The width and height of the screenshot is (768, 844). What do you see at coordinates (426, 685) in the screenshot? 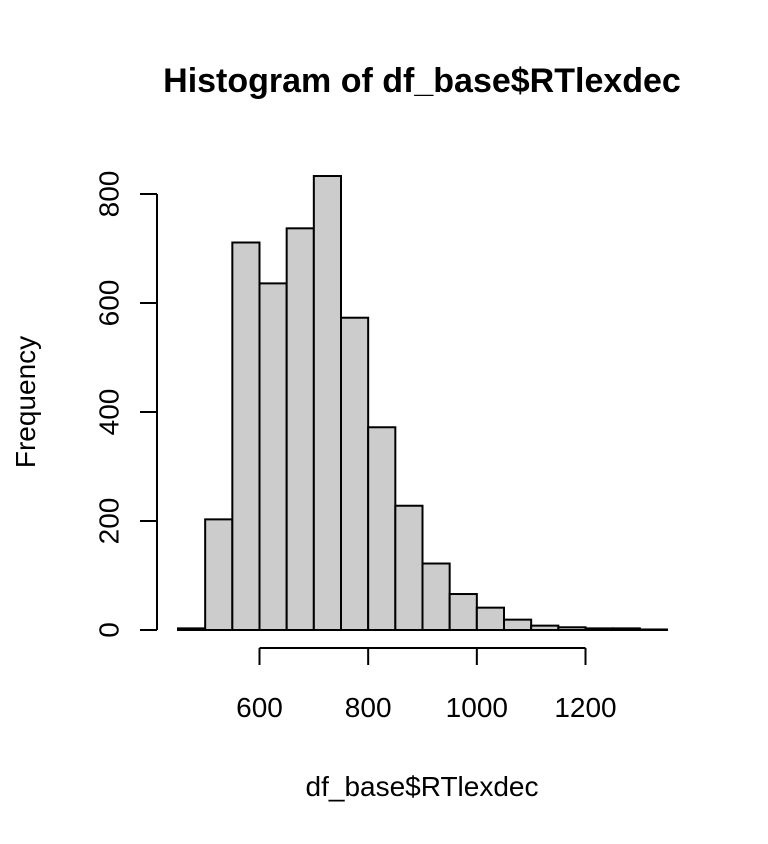
I see `x-axis: 600 800 1000 1200` at bounding box center [426, 685].